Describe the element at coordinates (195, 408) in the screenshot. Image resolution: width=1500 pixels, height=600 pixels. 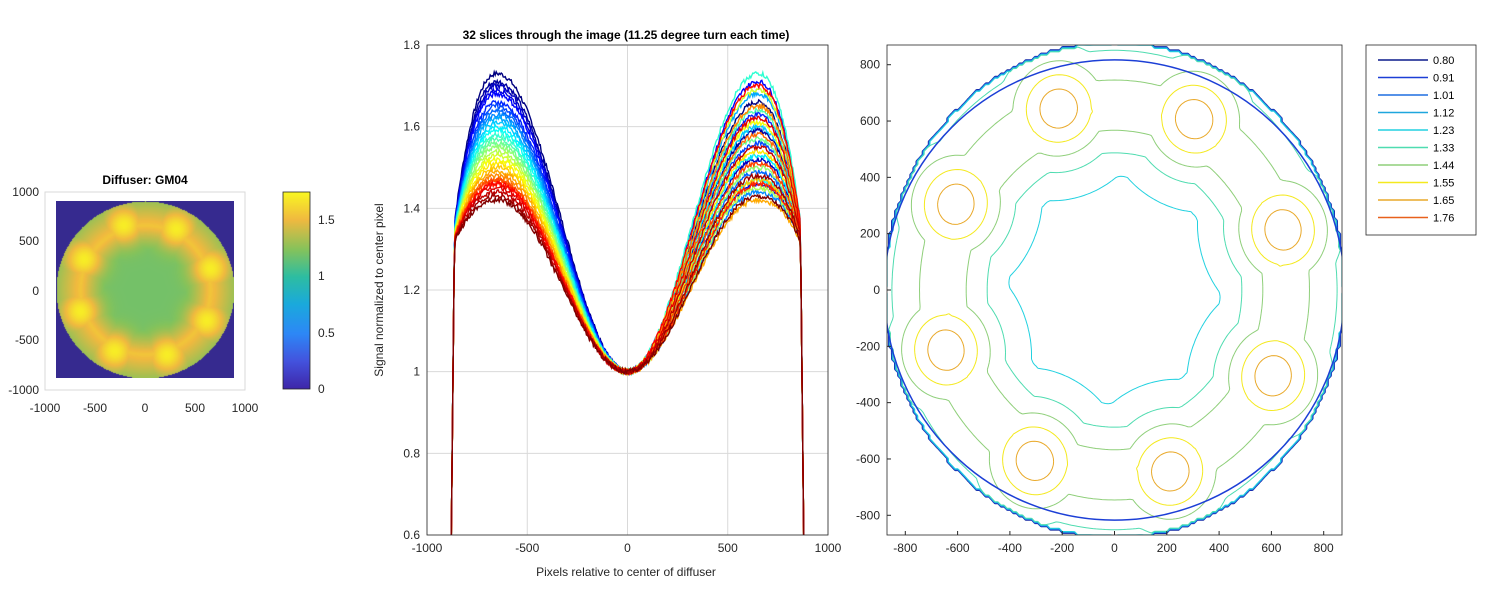
I see `heatmap-xtick: 500` at that location.